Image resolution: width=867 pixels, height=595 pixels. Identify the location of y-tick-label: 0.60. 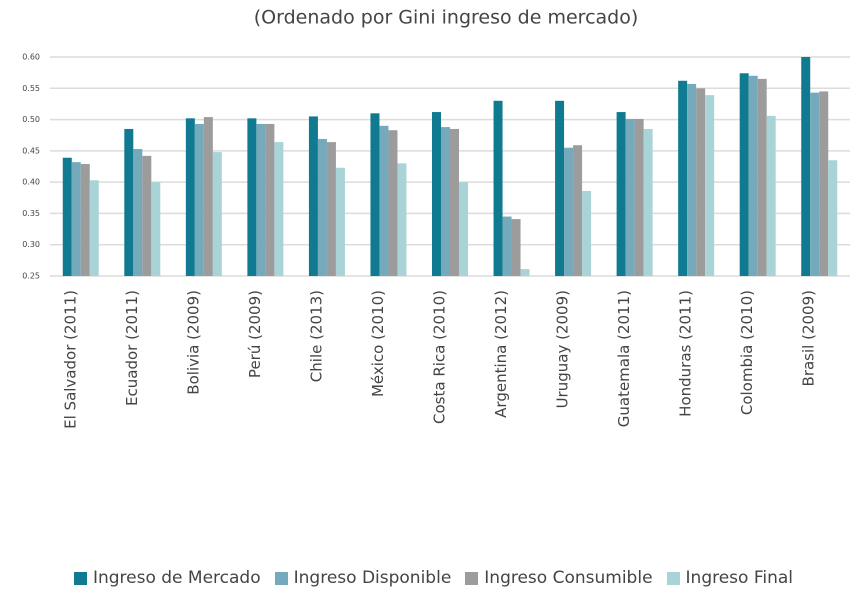
(31, 57).